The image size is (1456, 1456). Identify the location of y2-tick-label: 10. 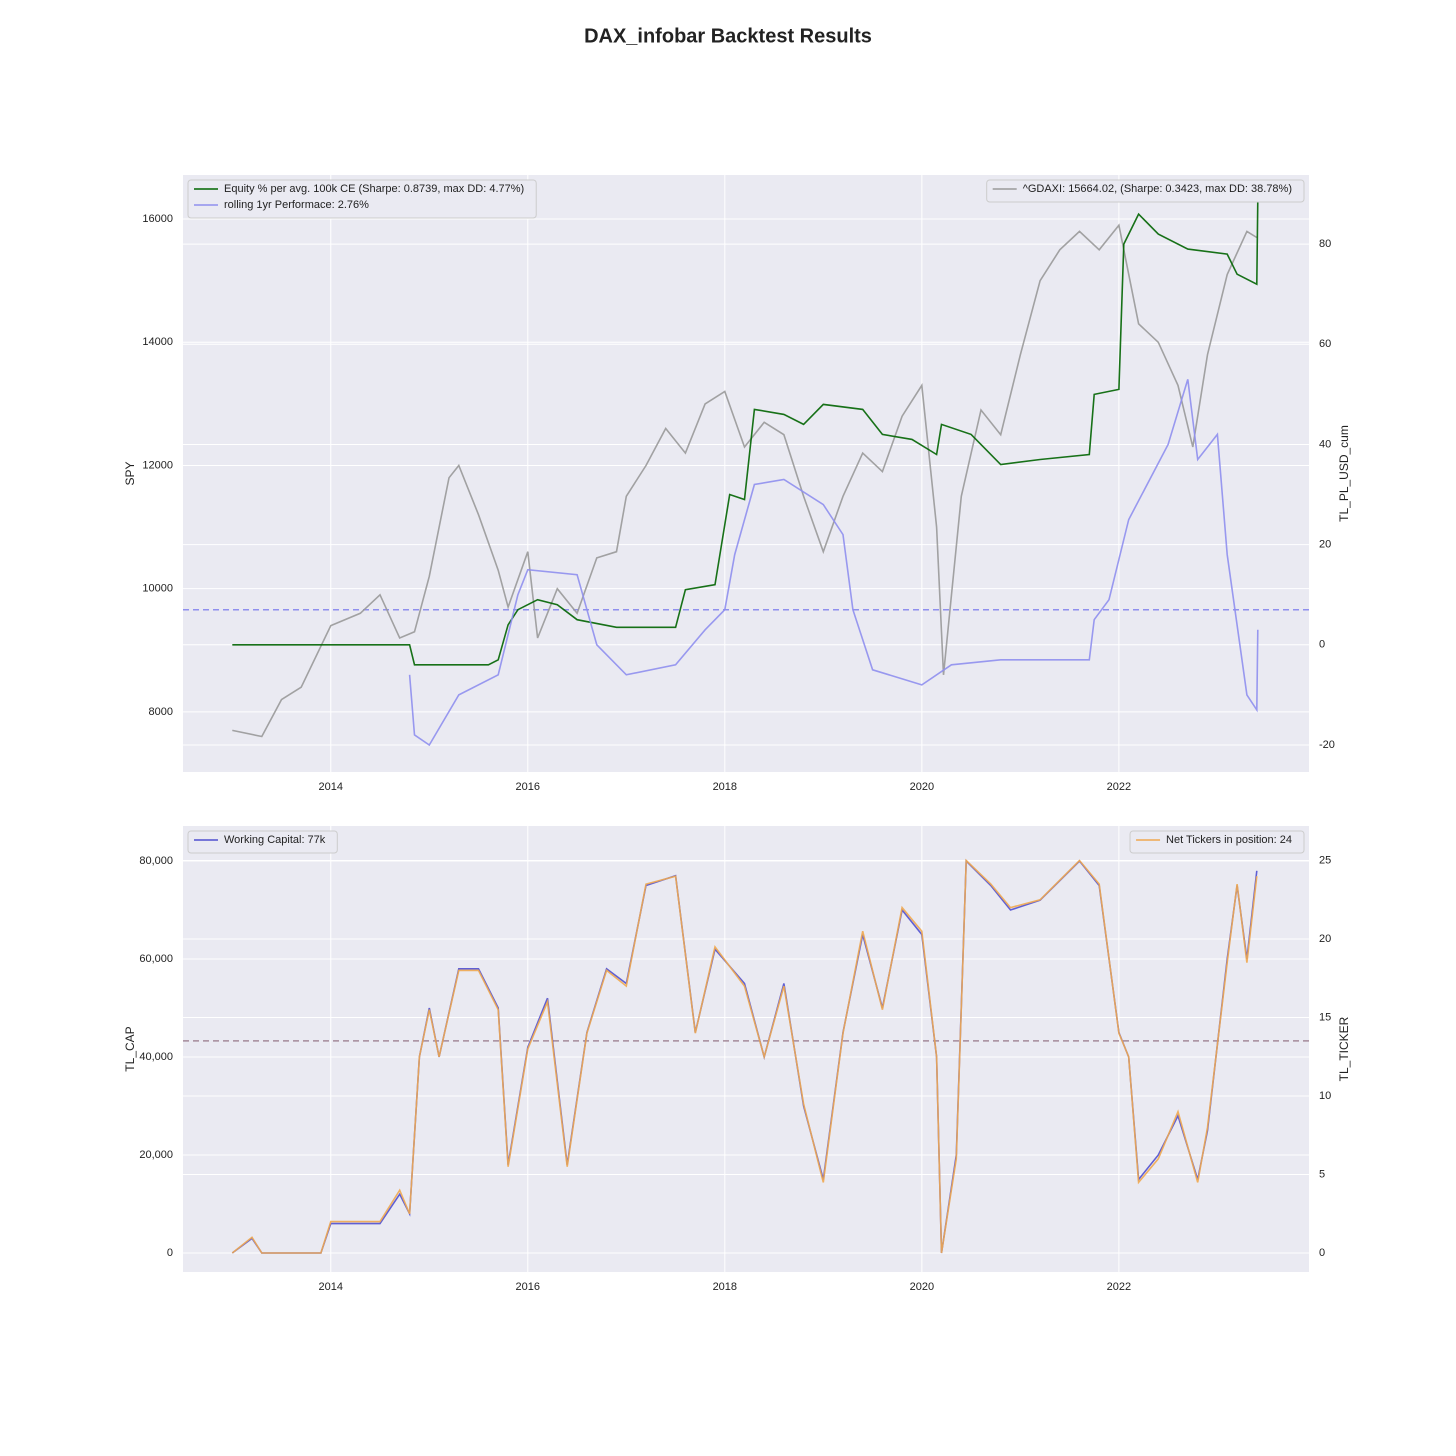
(1325, 1096).